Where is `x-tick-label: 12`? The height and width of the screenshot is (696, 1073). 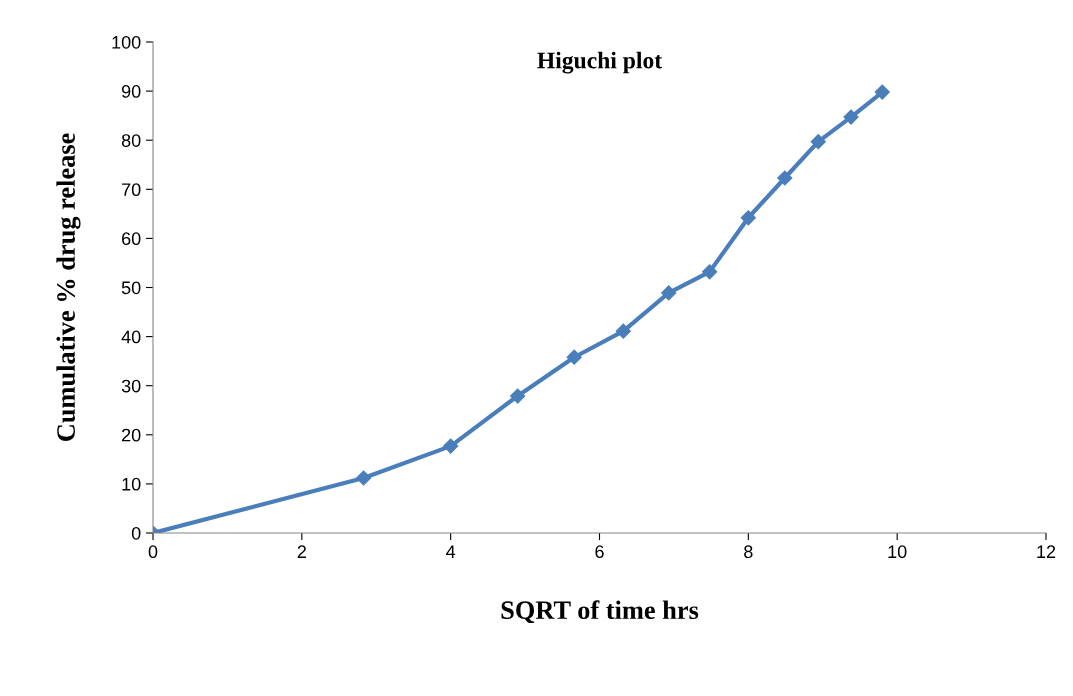 x-tick-label: 12 is located at coordinates (1046, 551).